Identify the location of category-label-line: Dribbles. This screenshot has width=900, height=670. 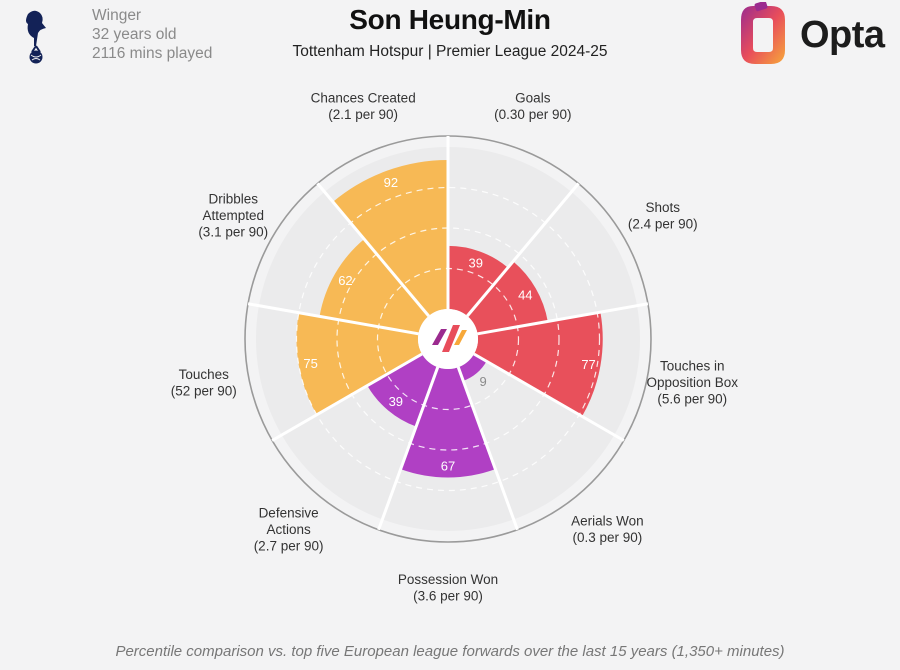
(233, 199).